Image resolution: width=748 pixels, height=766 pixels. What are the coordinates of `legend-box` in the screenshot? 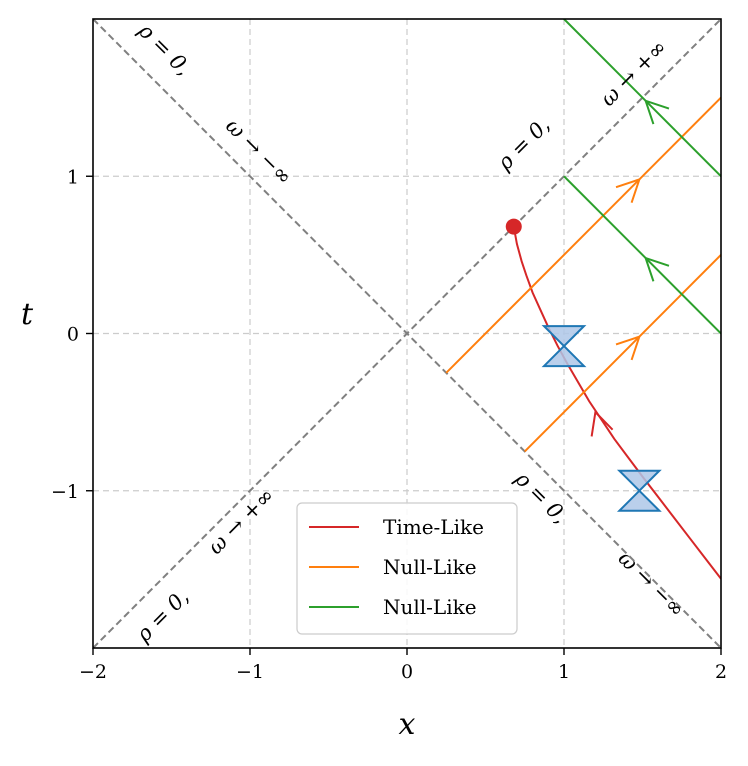 It's located at (407, 568).